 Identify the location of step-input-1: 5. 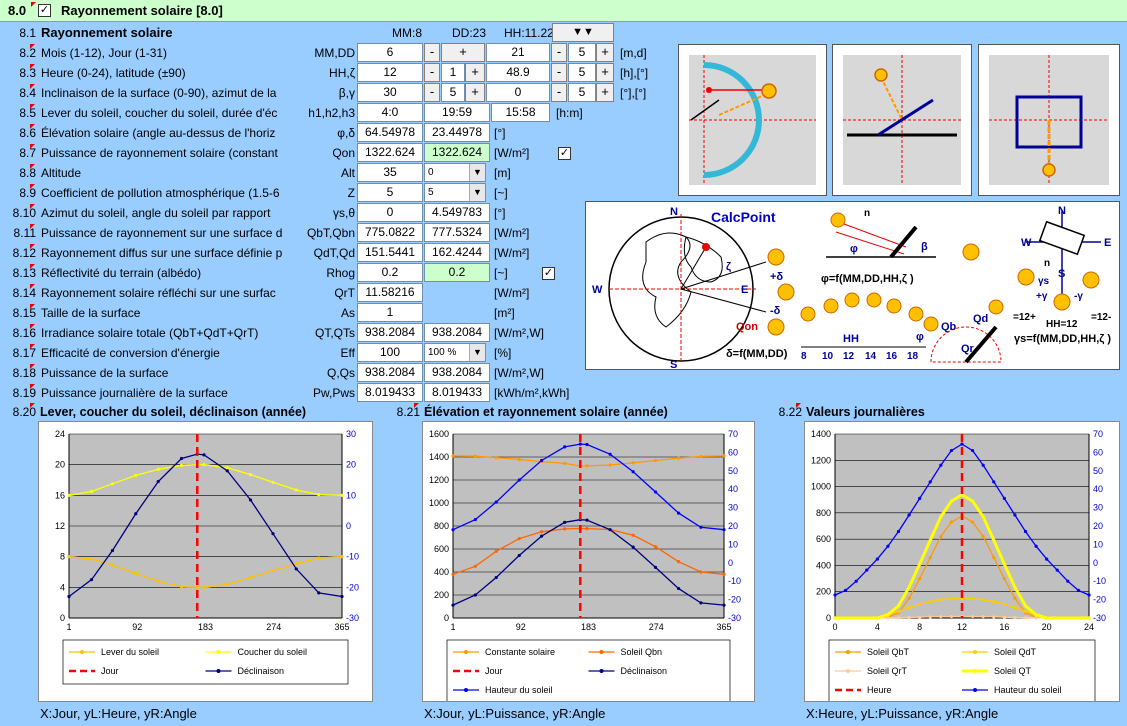
(453, 92).